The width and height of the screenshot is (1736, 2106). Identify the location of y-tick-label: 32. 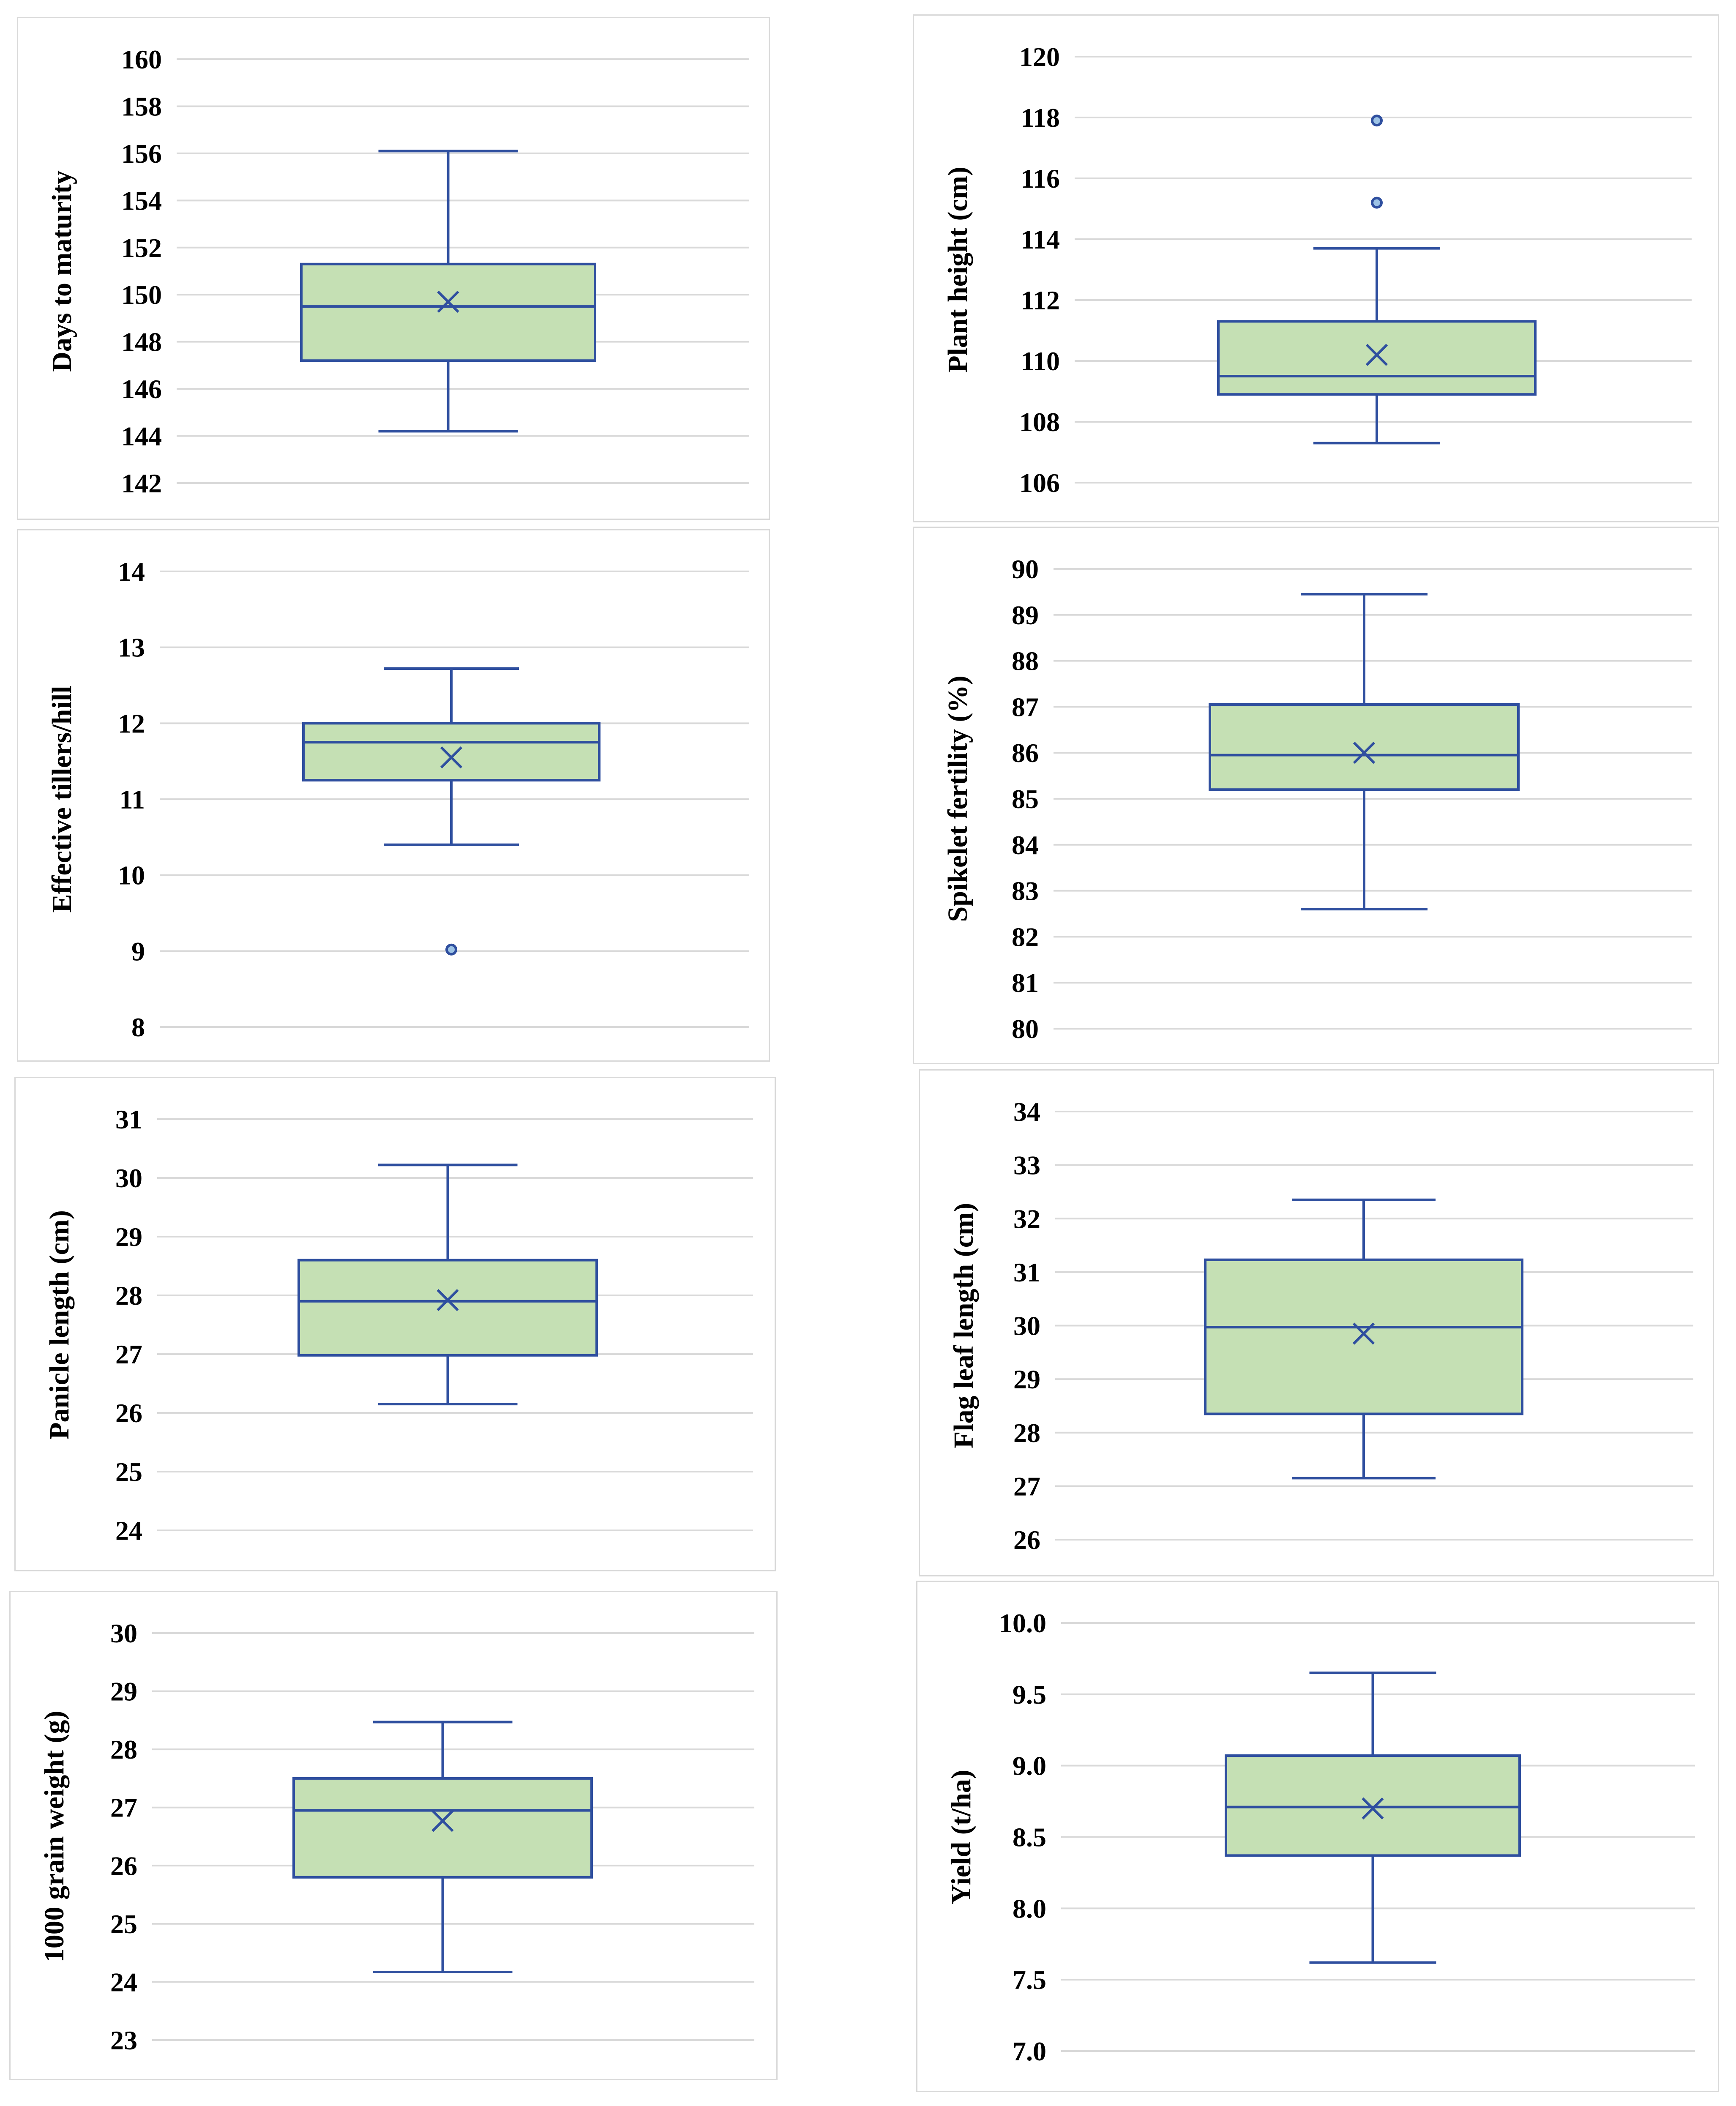
(1026, 1219).